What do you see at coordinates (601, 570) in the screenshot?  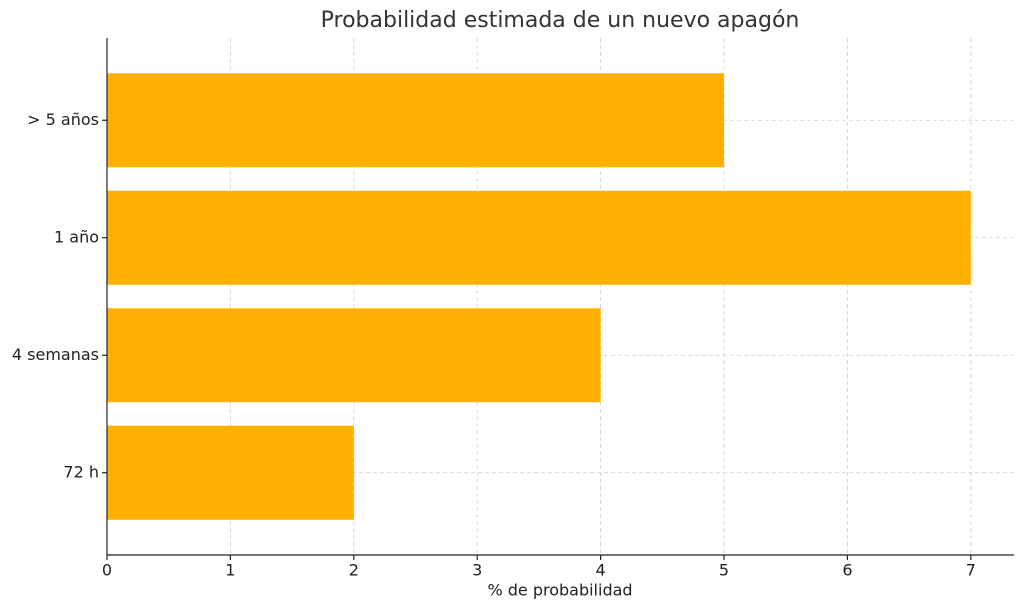 I see `x-tick-label: 4` at bounding box center [601, 570].